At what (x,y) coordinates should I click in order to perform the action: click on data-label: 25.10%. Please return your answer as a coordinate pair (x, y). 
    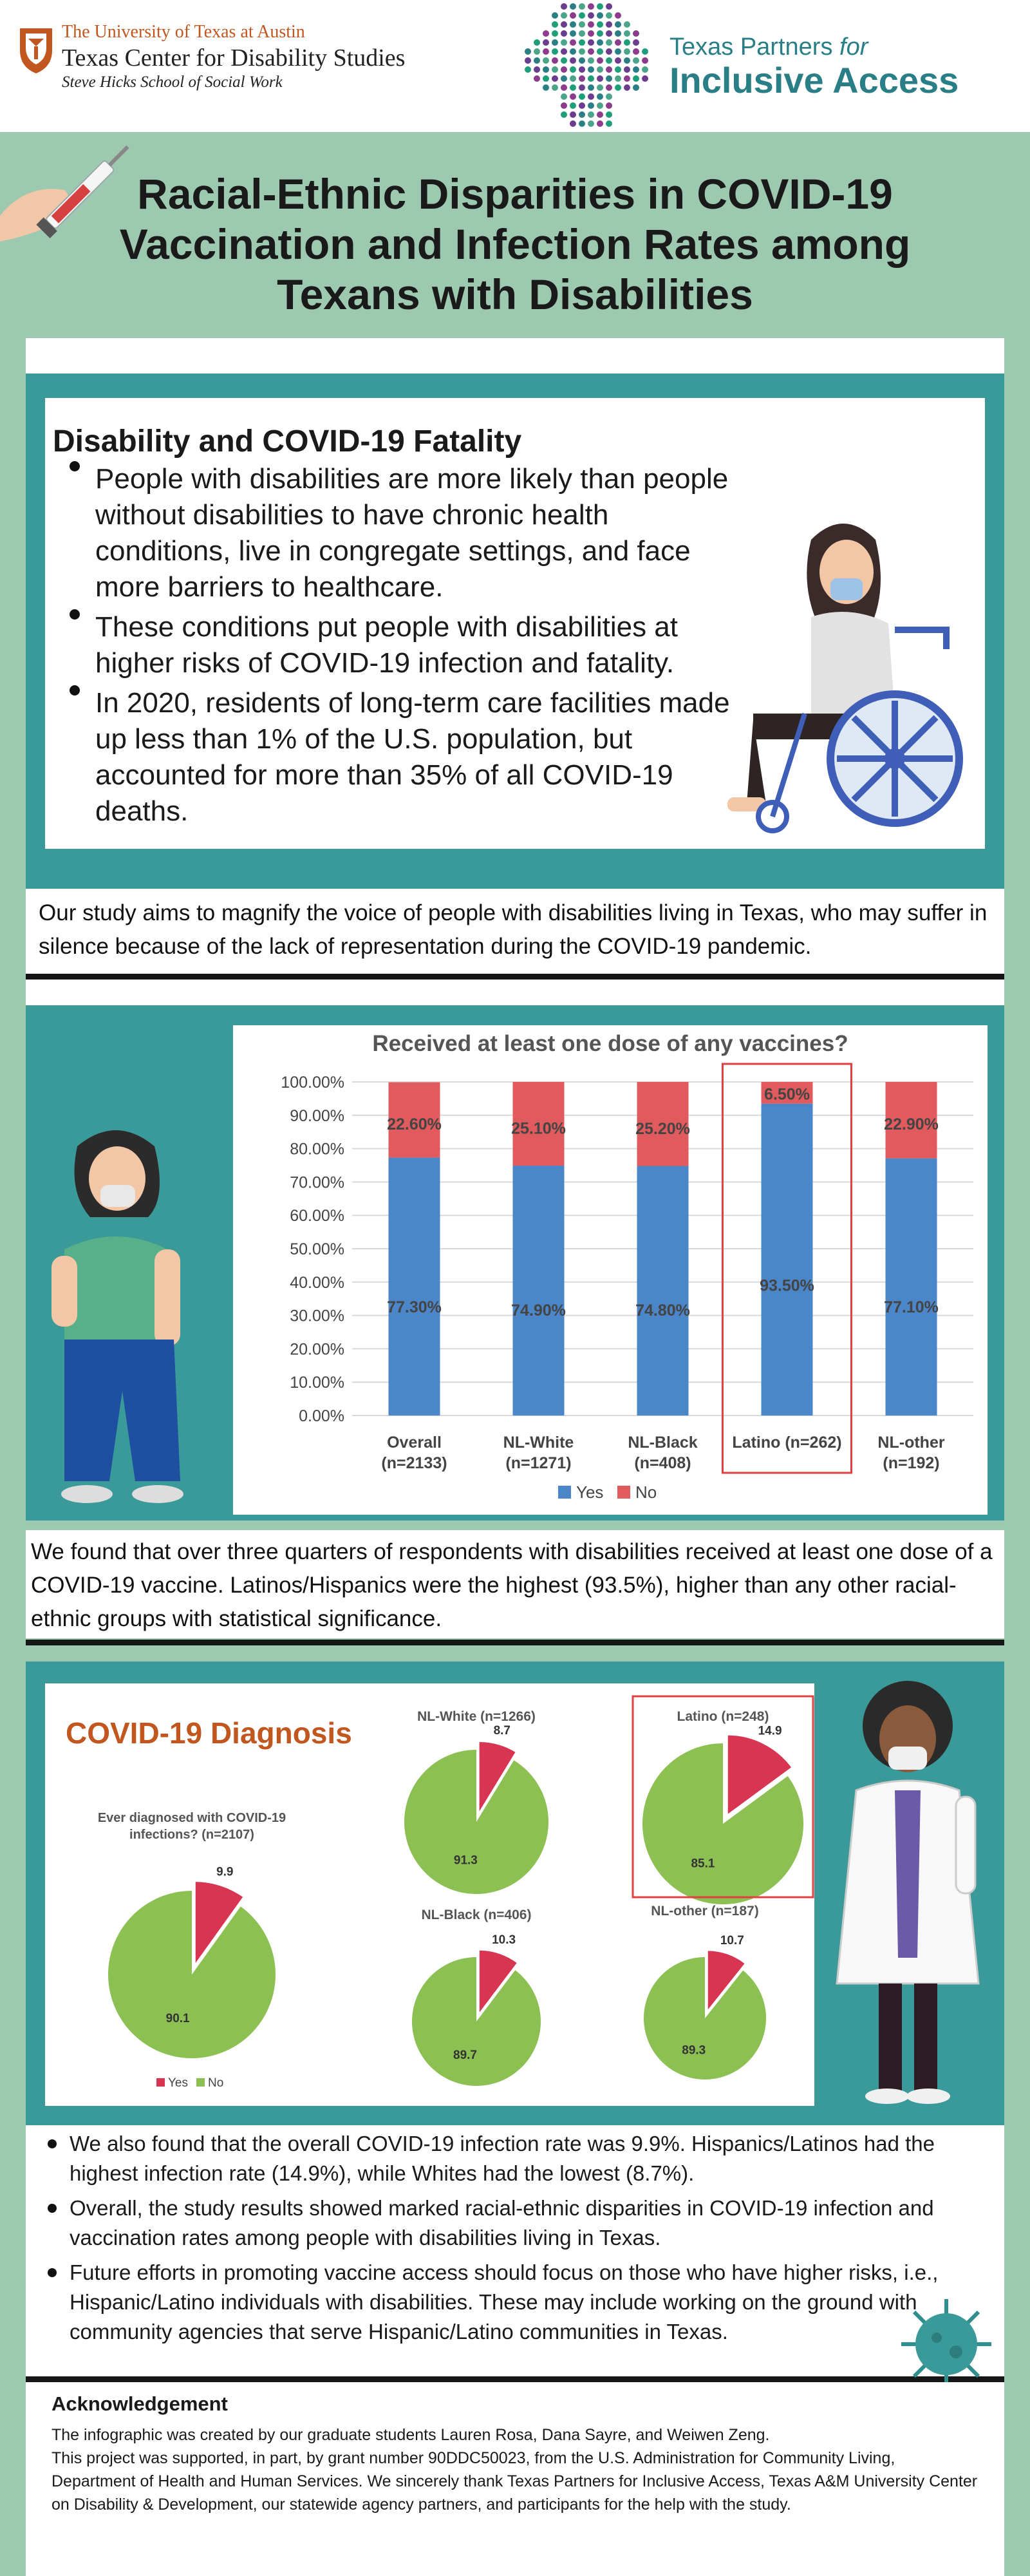
    Looking at the image, I should click on (538, 1129).